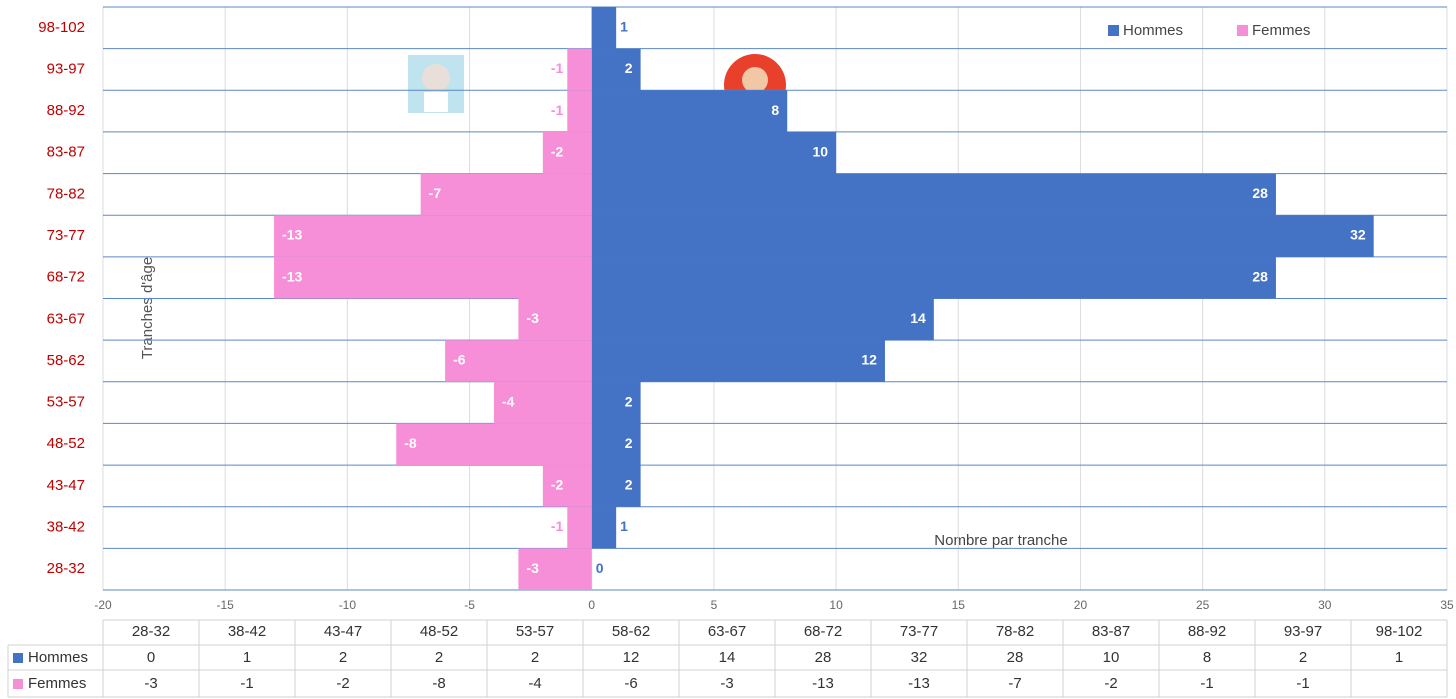 The height and width of the screenshot is (699, 1456). What do you see at coordinates (66, 277) in the screenshot?
I see `y-tick-label: 68-72` at bounding box center [66, 277].